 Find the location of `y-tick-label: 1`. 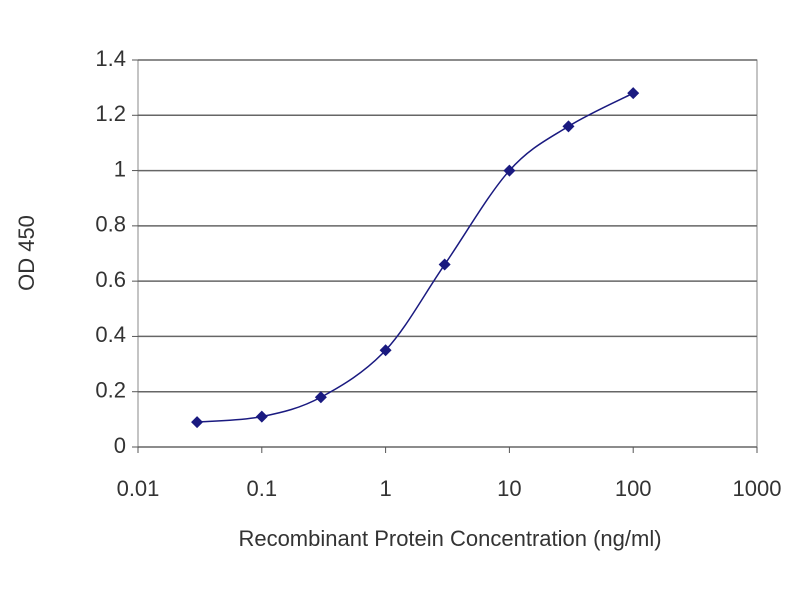

y-tick-label: 1 is located at coordinates (120, 168).